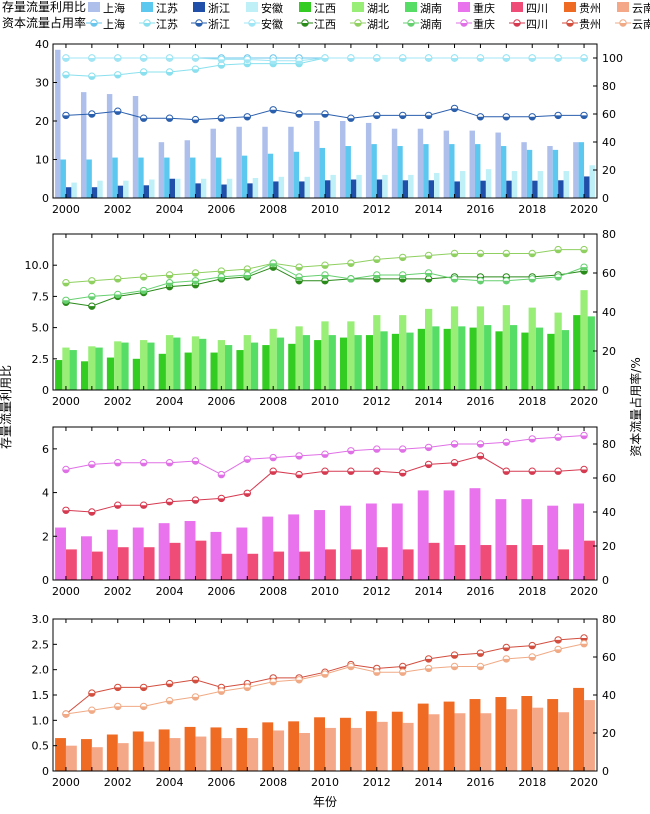 This screenshot has height=814, width=650. What do you see at coordinates (345, 744) in the screenshot?
I see `bar-p4-s1-2011` at bounding box center [345, 744].